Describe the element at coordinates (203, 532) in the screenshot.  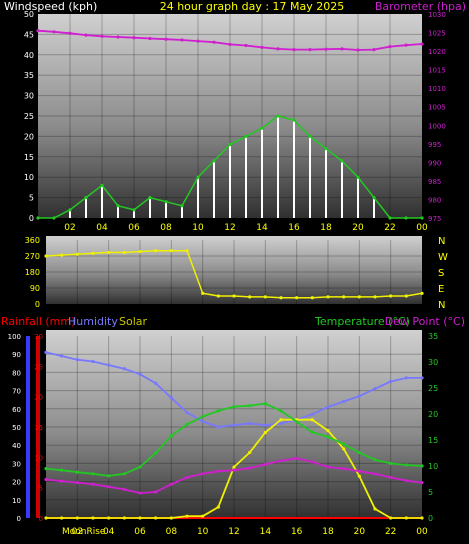
I see `time-tick-label: 10` at that location.